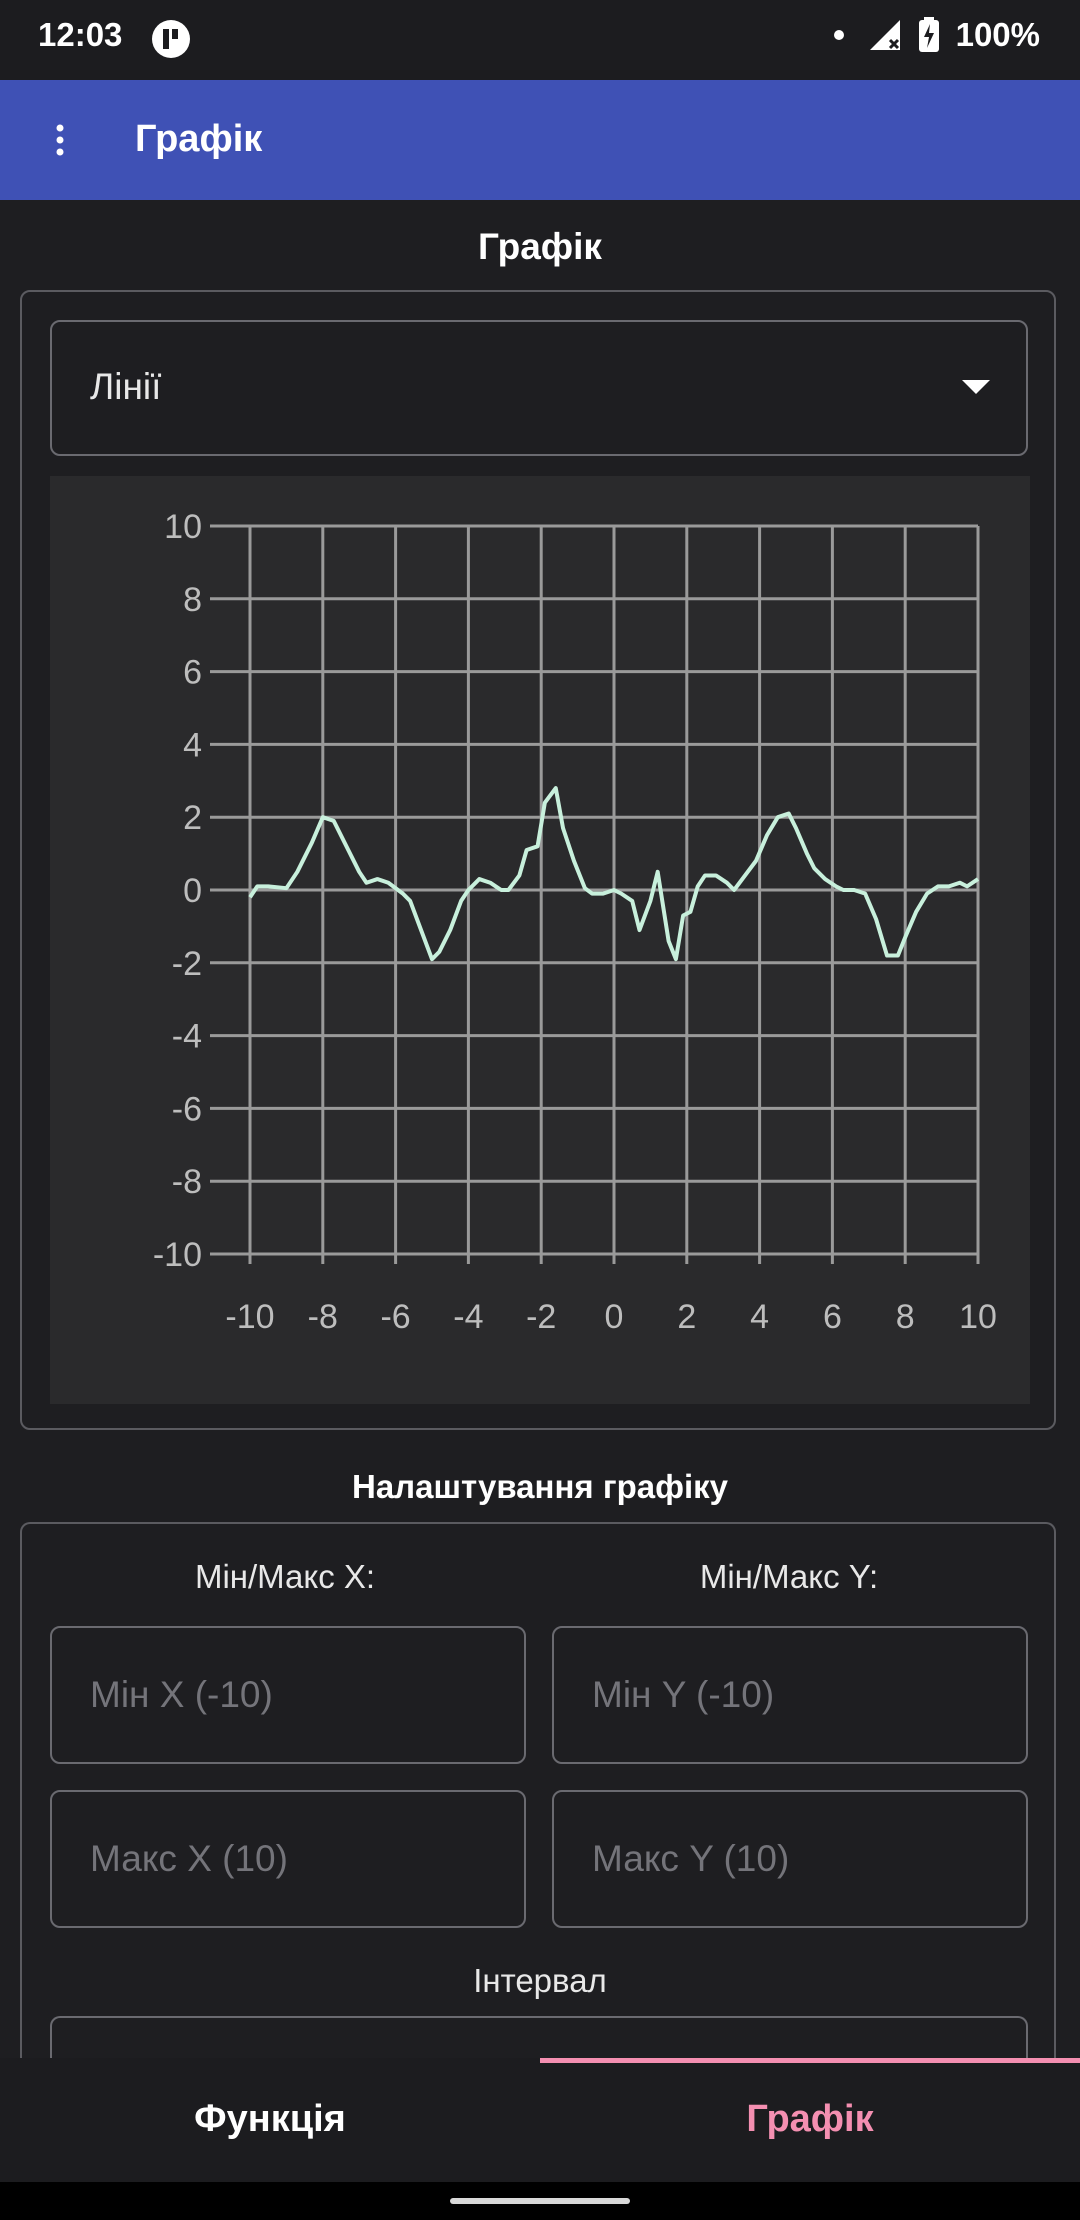 This screenshot has width=1080, height=2220. Describe the element at coordinates (80, 34) in the screenshot. I see `status-time: 12:03` at that location.